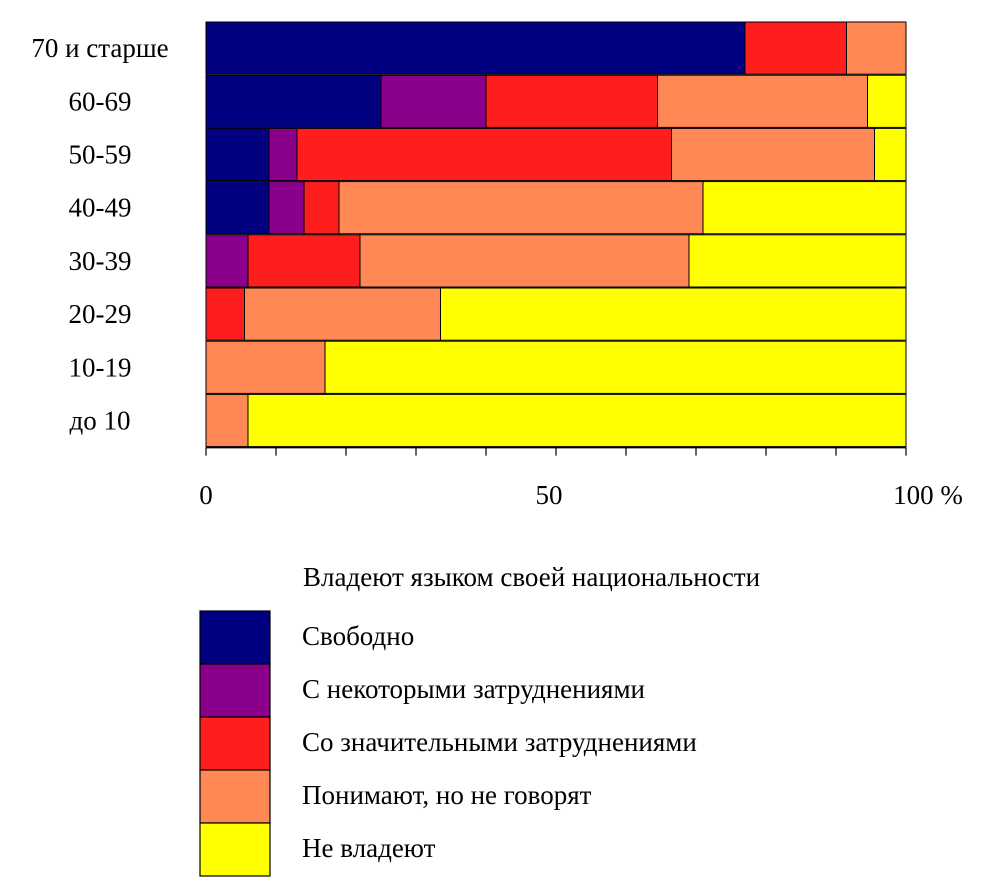  What do you see at coordinates (473, 689) in the screenshot?
I see `legend-label: С некоторыми затруднениями` at bounding box center [473, 689].